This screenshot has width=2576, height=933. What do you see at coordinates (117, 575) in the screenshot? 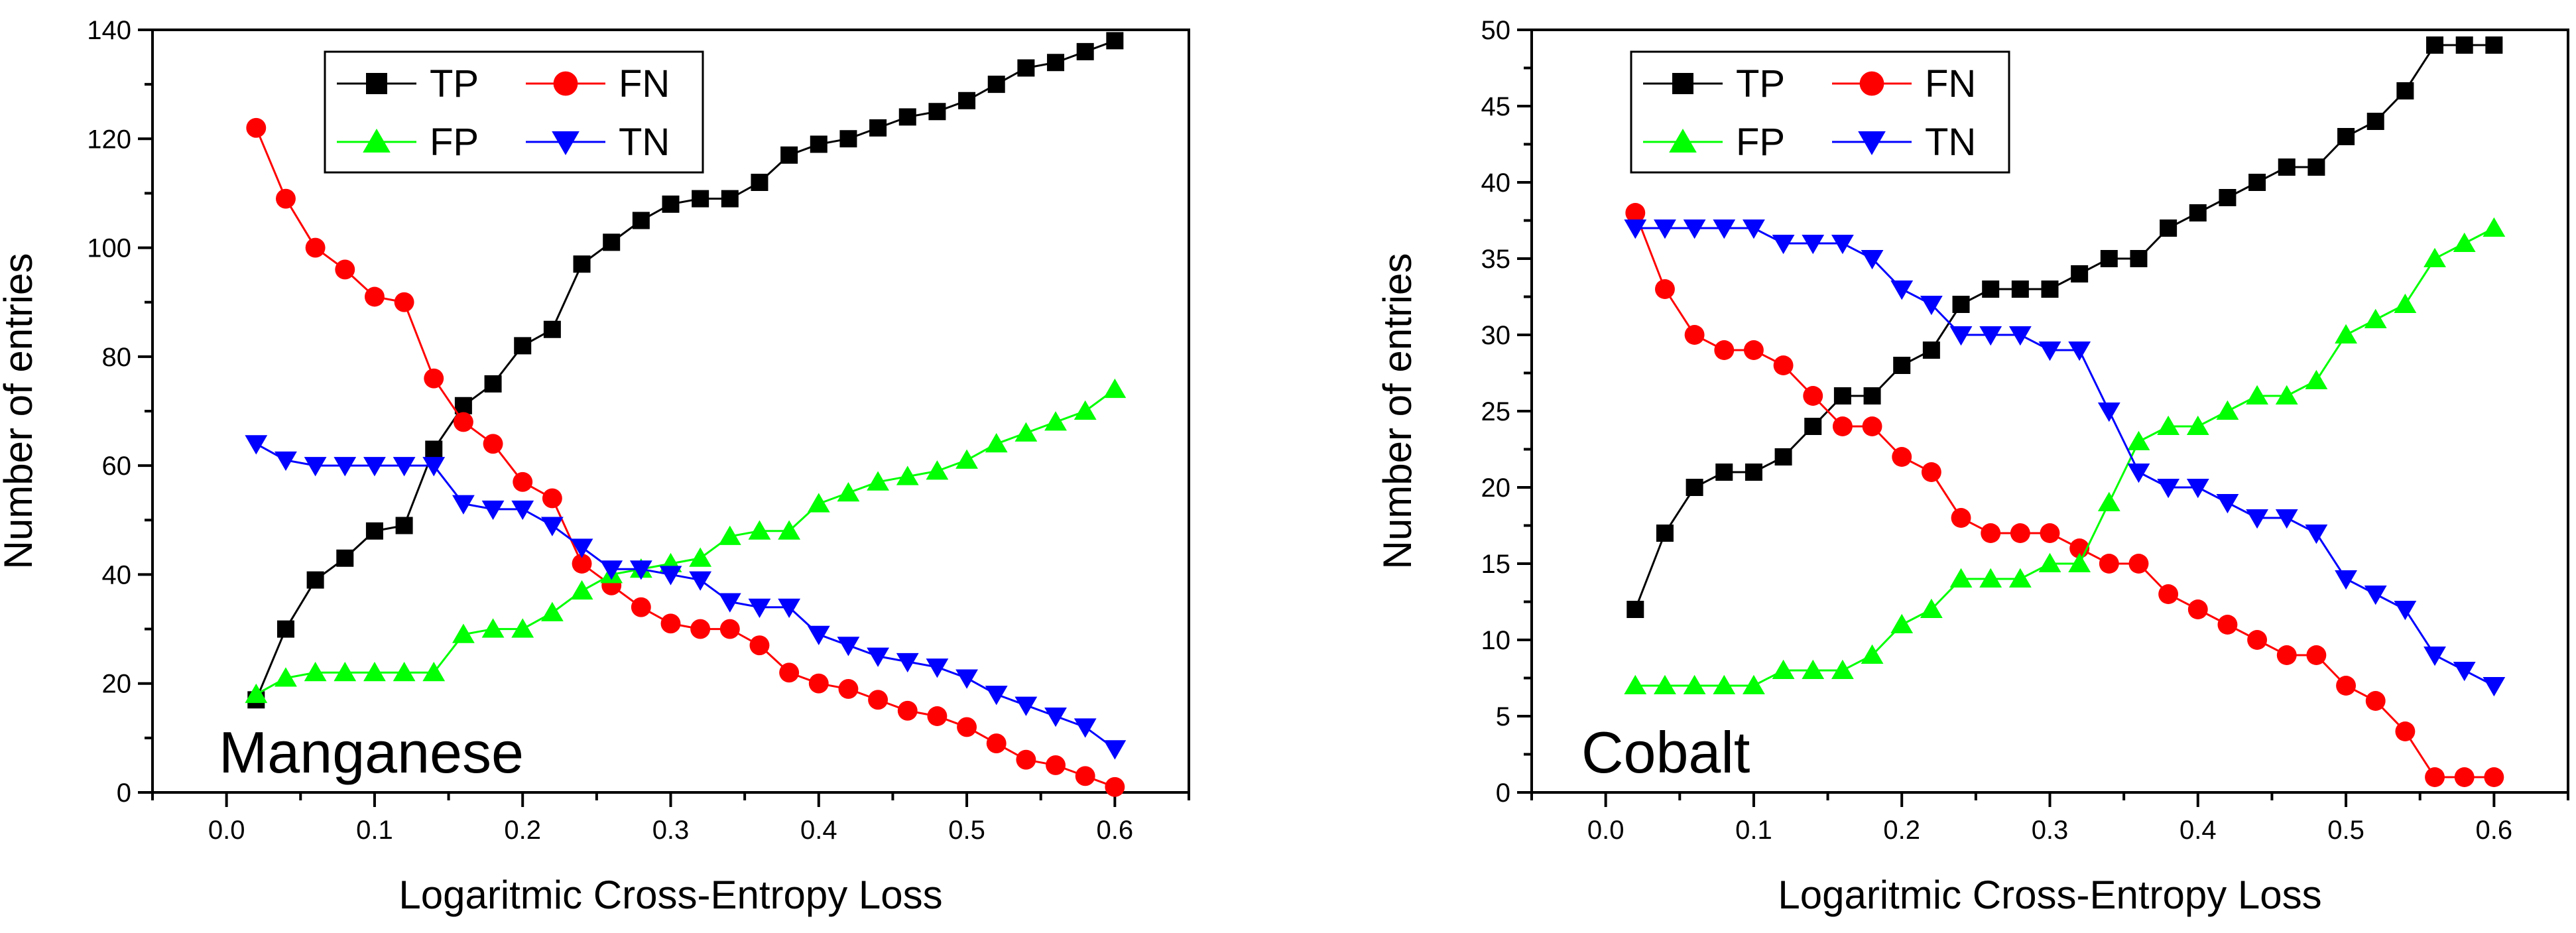
I see `panel-1-y-tick-label: 40` at bounding box center [117, 575].